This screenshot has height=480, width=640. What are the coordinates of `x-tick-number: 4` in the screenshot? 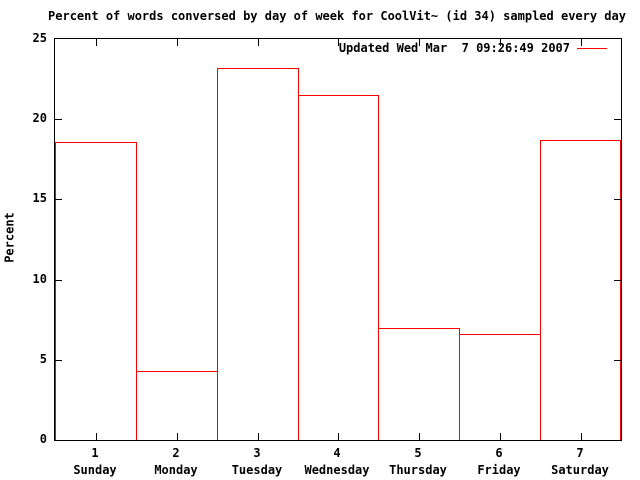 It's located at (337, 453).